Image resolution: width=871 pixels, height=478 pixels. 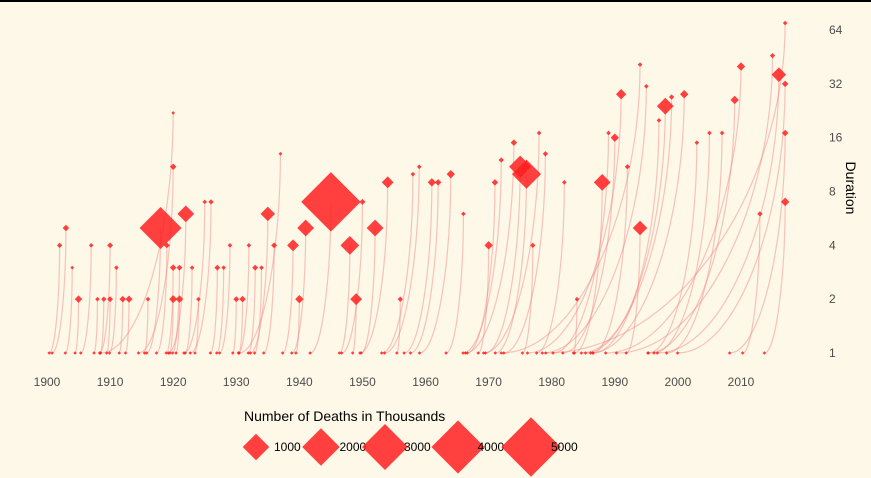 What do you see at coordinates (836, 138) in the screenshot?
I see `y-tick-label: 16` at bounding box center [836, 138].